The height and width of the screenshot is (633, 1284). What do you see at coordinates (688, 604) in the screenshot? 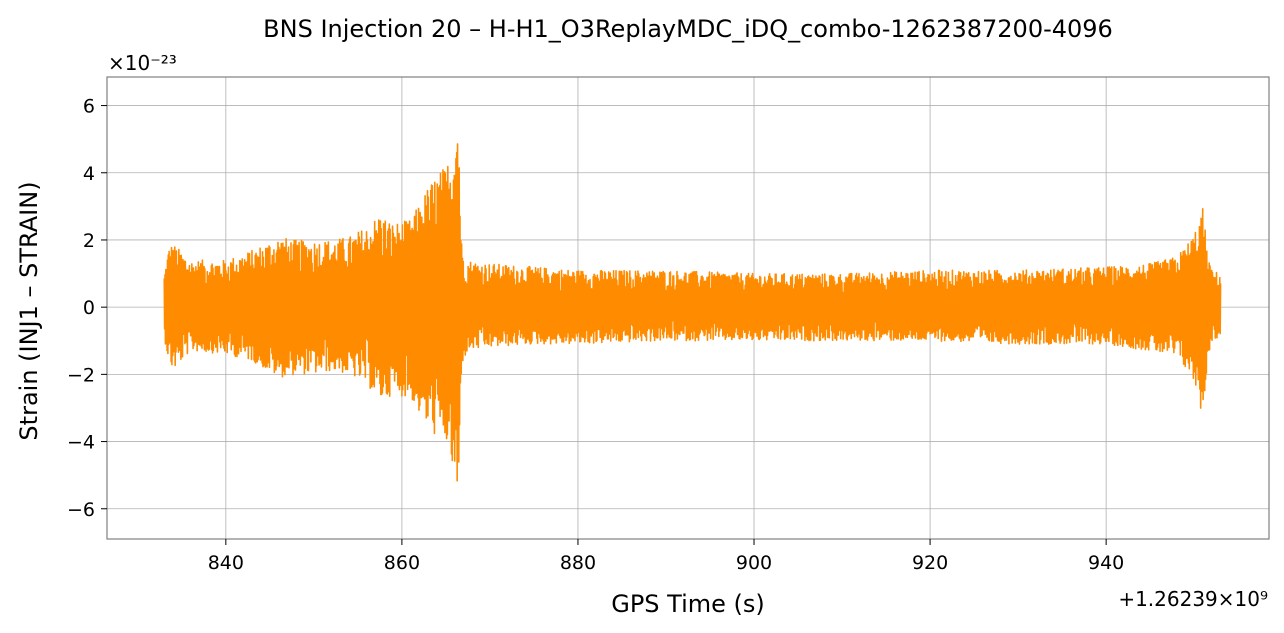
I see `x-axis-label: GPS Time (s)` at bounding box center [688, 604].